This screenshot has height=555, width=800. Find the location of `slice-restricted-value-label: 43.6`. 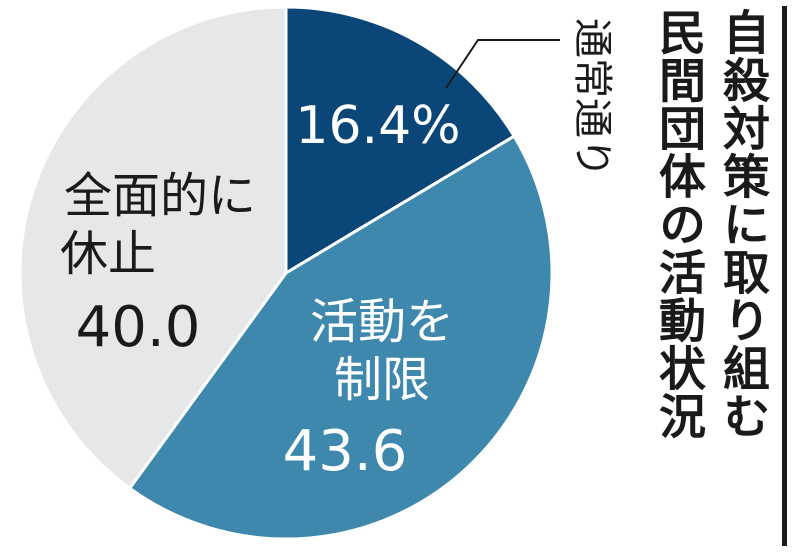

slice-restricted-value-label: 43.6 is located at coordinates (345, 451).